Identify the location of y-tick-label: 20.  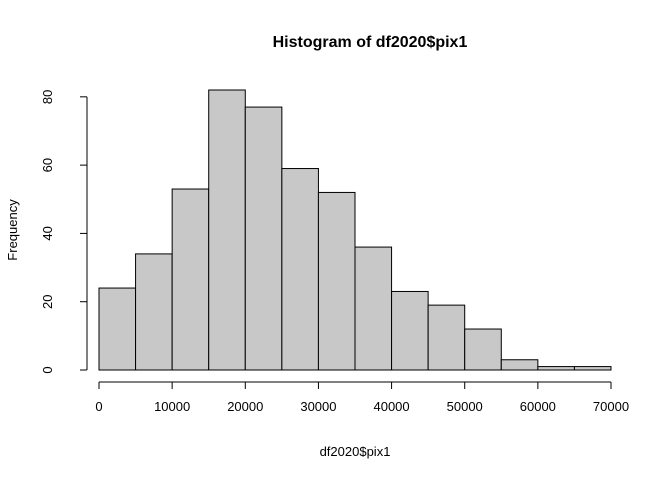
(47, 301).